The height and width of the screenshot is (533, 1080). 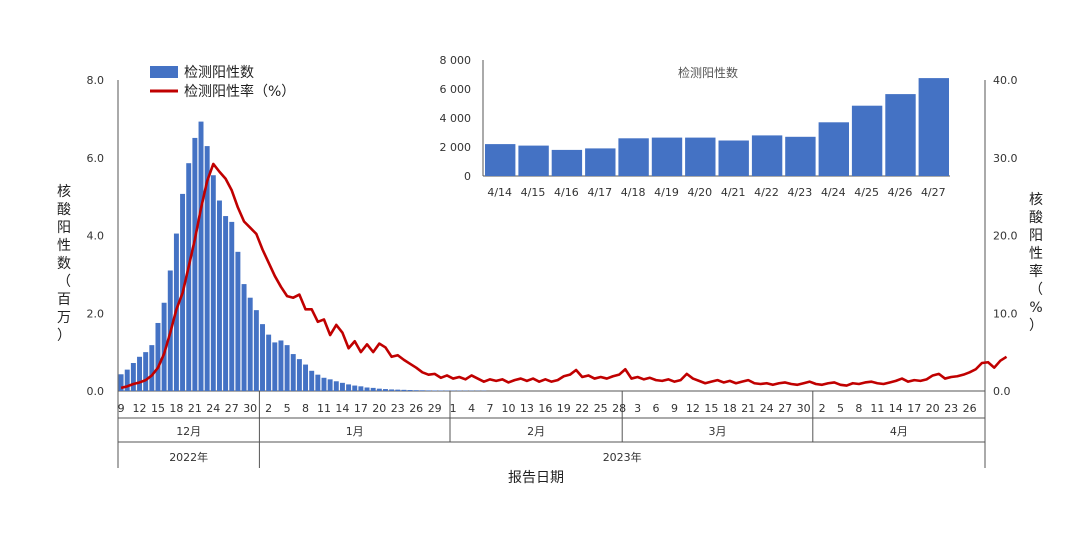 What do you see at coordinates (708, 72) in the screenshot?
I see `inset-title: 检测阳性数` at bounding box center [708, 72].